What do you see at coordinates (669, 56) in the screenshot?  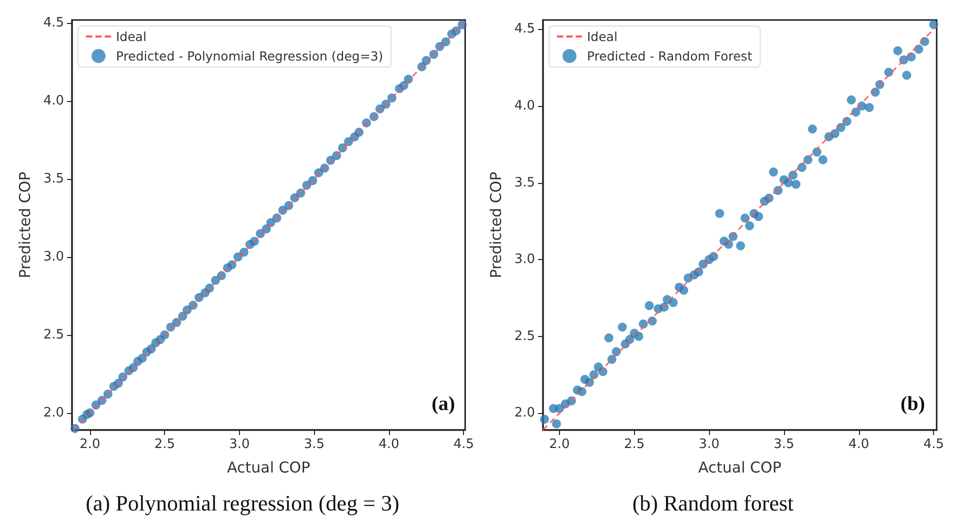 I see `legend-label: Predicted - Random Forest` at bounding box center [669, 56].